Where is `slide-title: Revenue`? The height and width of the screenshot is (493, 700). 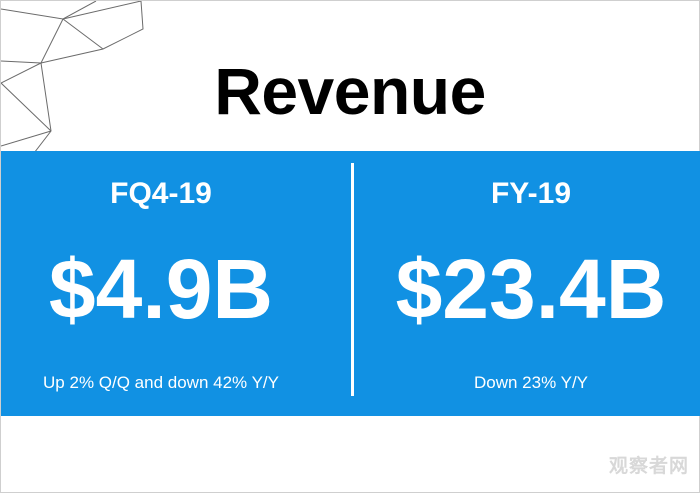
slide-title: Revenue is located at coordinates (350, 91).